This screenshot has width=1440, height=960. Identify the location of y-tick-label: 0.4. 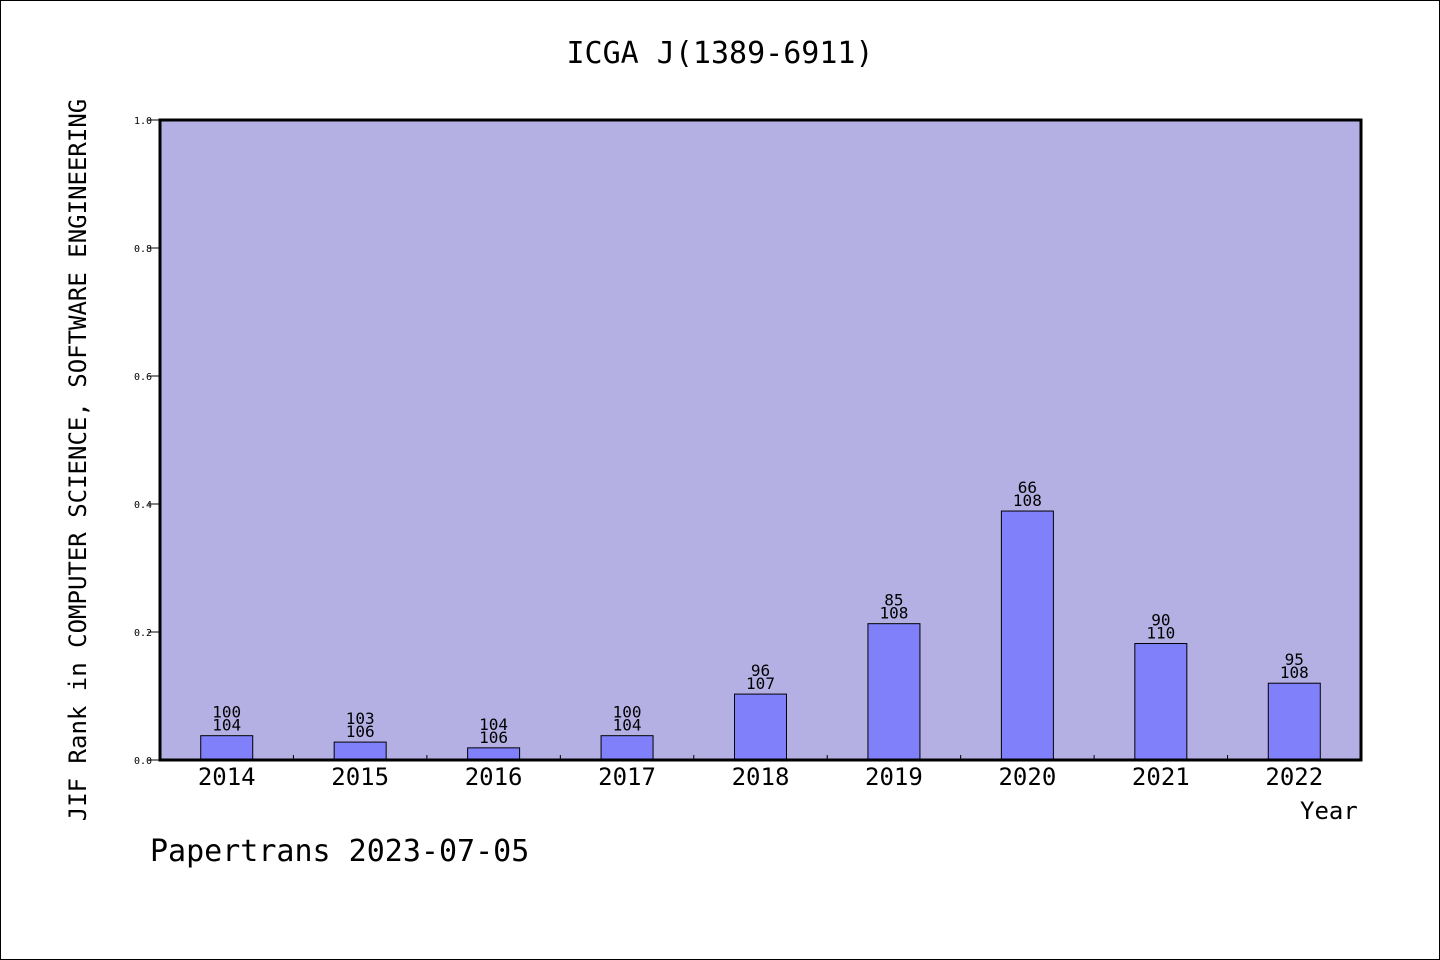
(143, 505).